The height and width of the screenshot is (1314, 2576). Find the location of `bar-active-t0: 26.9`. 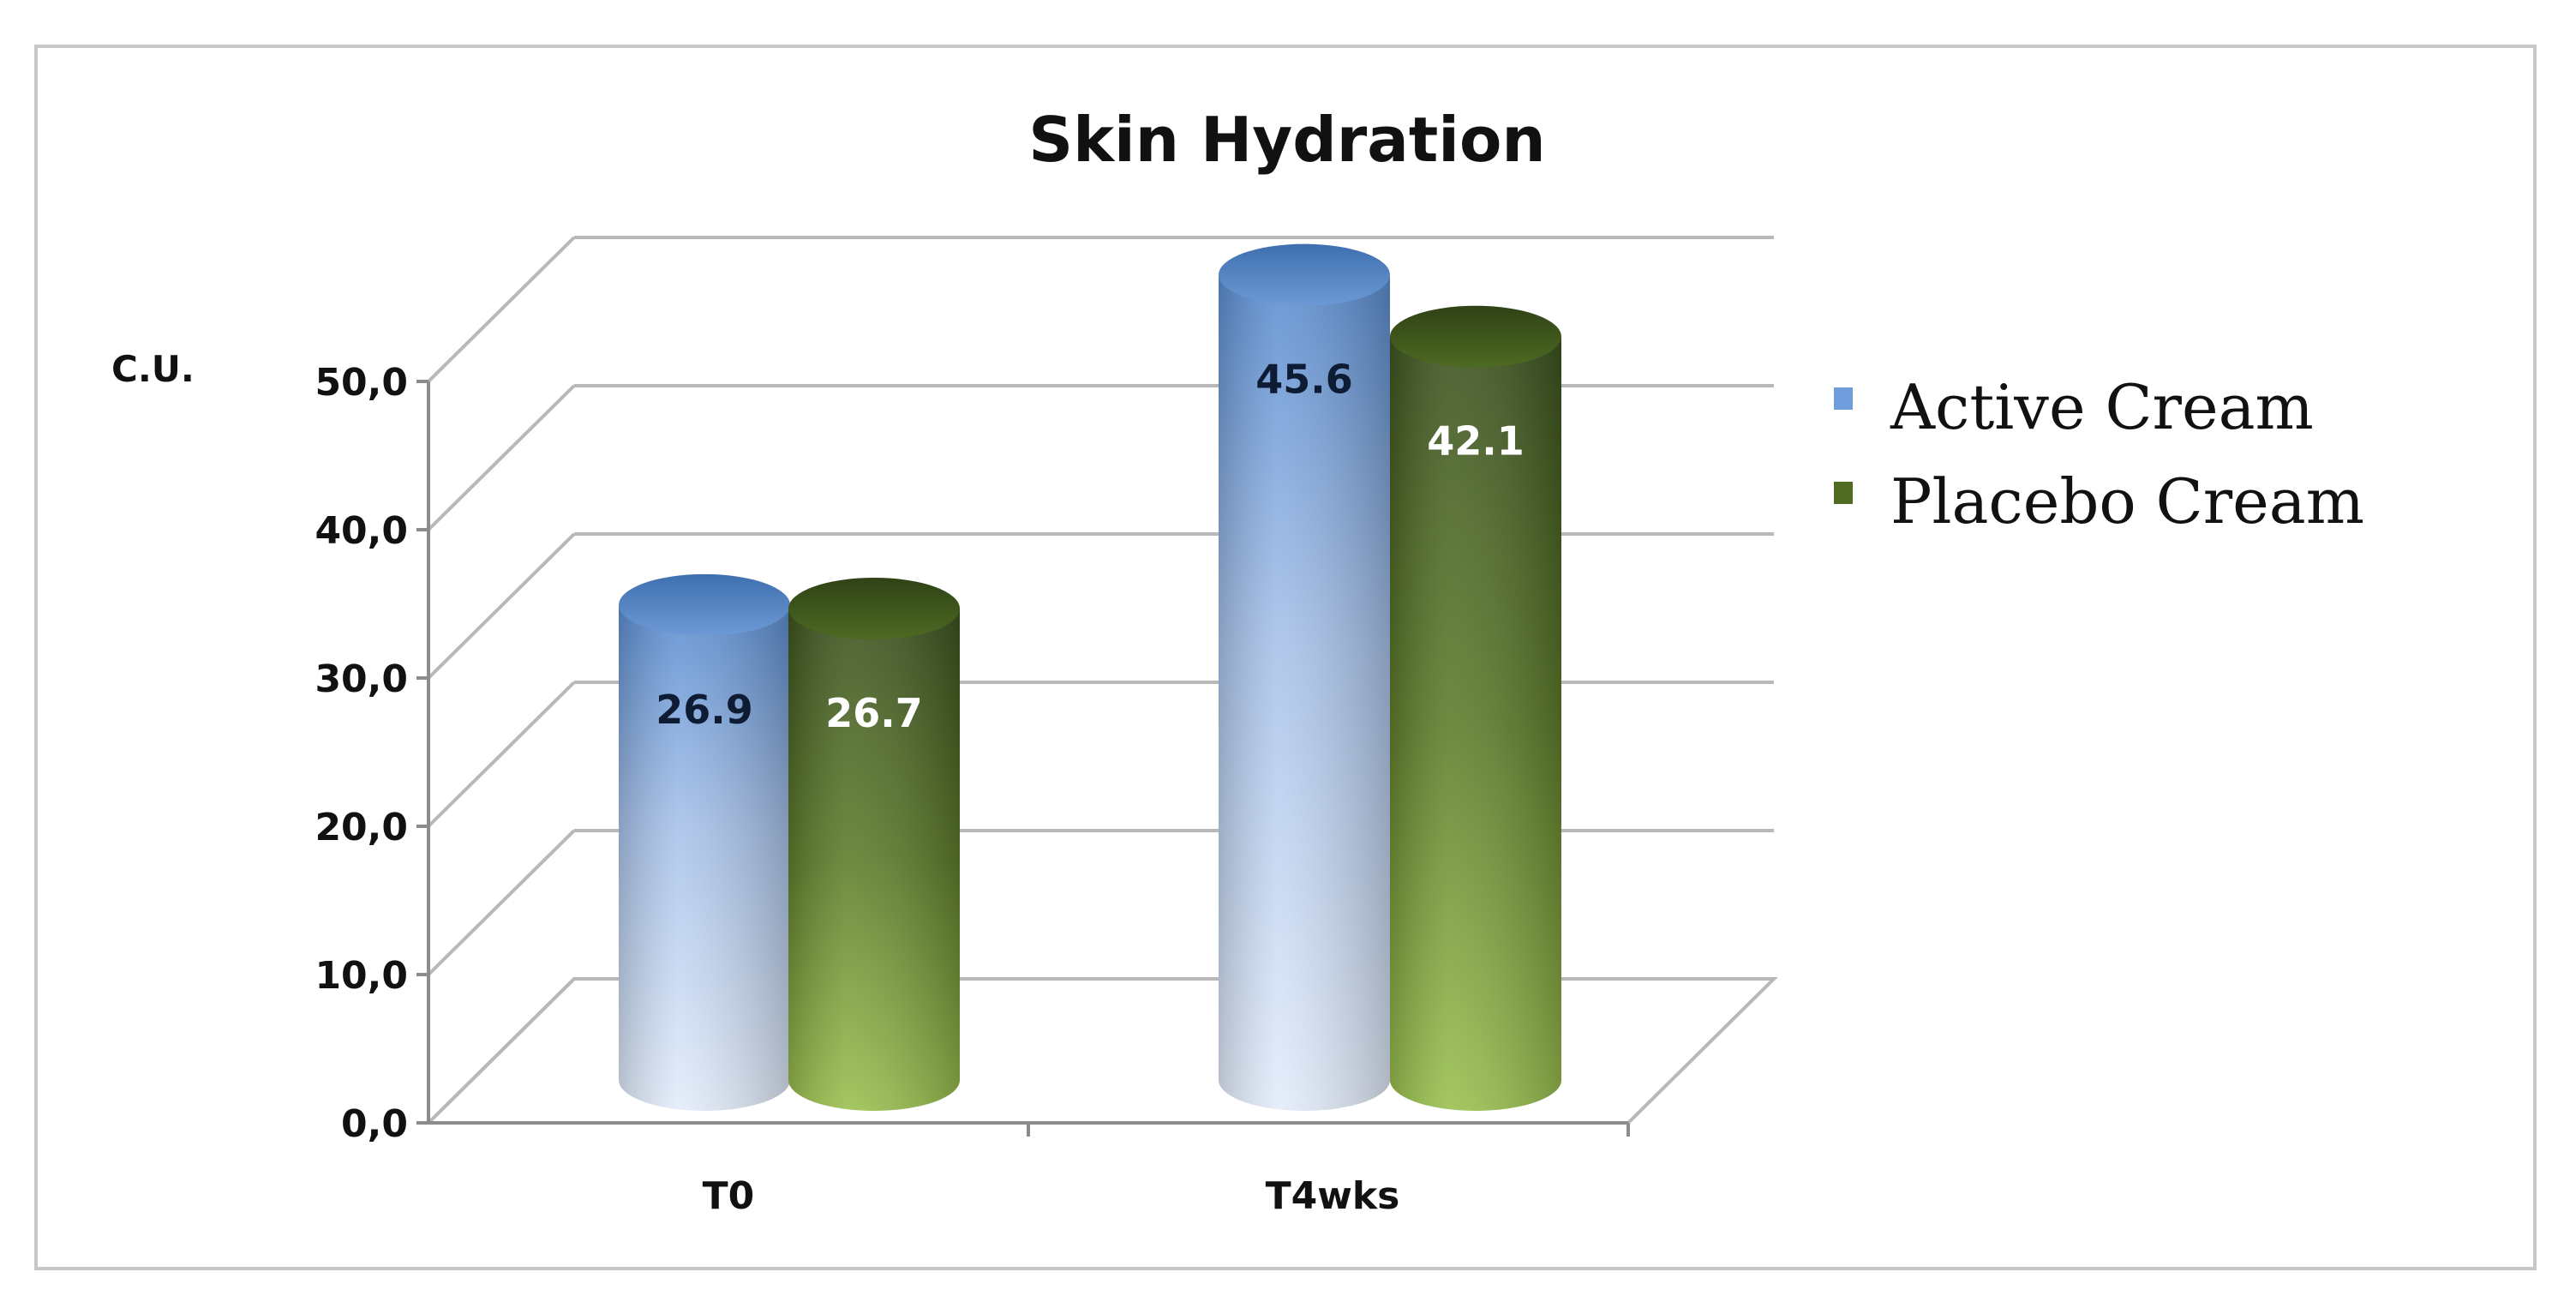

bar-active-t0: 26.9 is located at coordinates (704, 842).